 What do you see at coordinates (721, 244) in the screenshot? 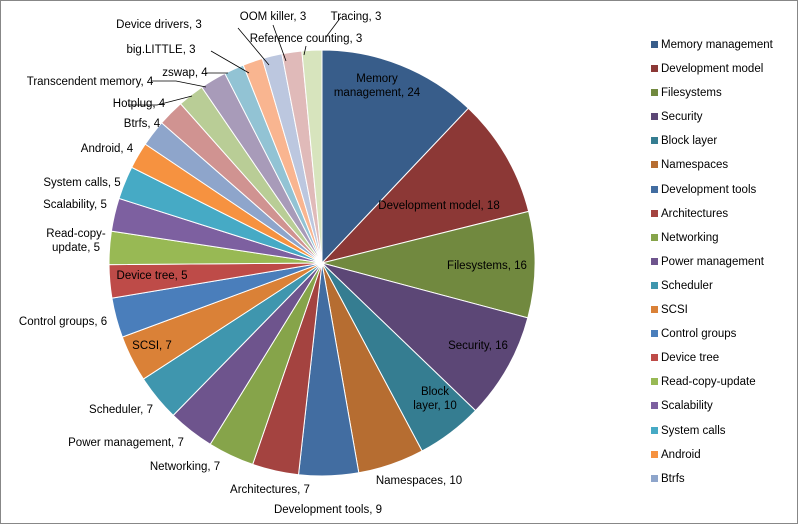
I see `legend-item: Networking` at bounding box center [721, 244].